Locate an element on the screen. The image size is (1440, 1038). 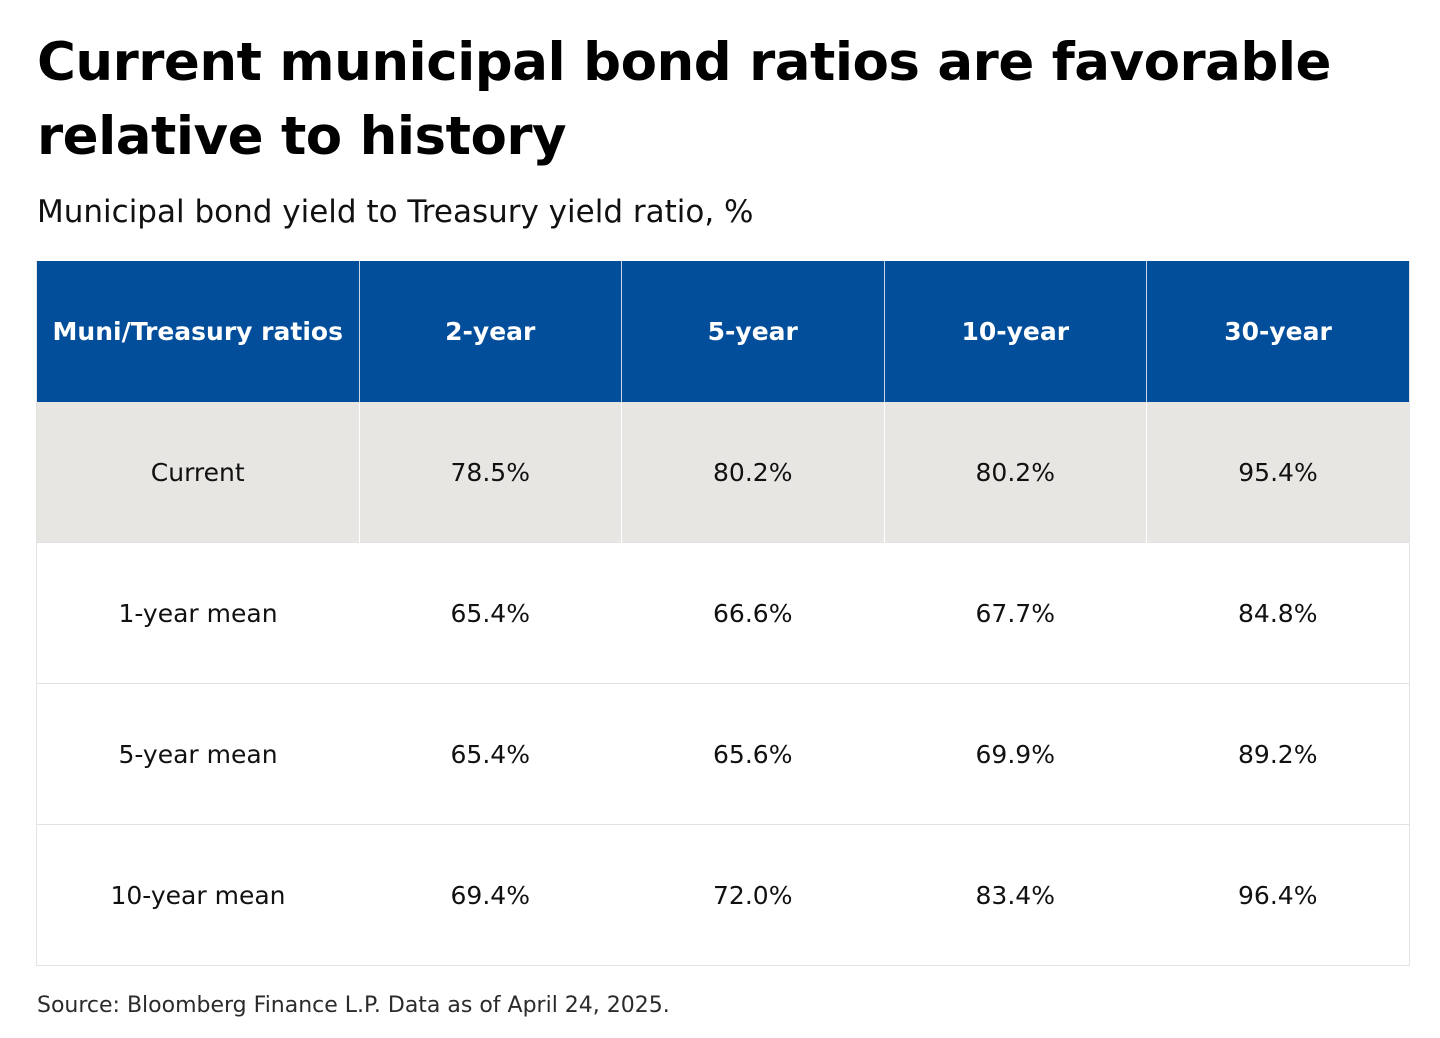
row-label: 5-year mean is located at coordinates (198, 754).